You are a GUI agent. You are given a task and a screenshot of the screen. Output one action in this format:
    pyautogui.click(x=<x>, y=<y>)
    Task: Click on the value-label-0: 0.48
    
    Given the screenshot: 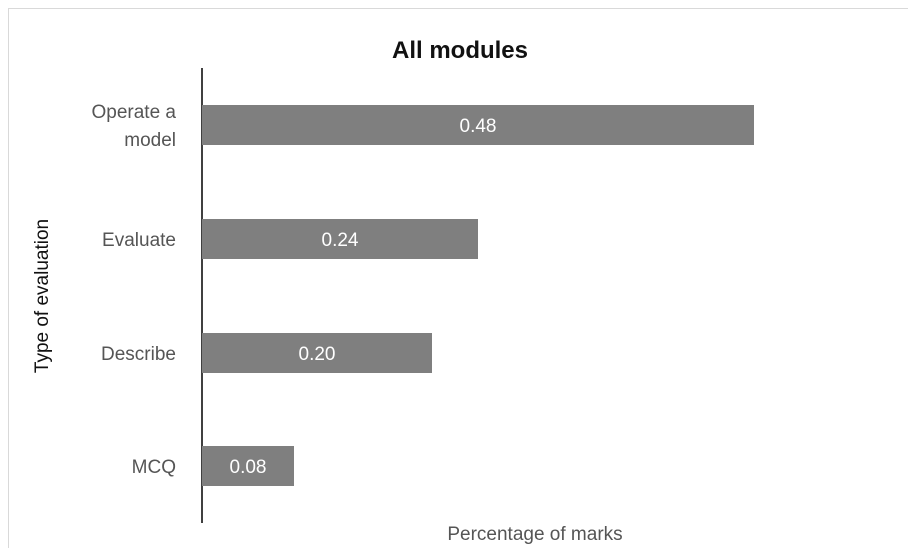 What is the action you would take?
    pyautogui.click(x=478, y=126)
    